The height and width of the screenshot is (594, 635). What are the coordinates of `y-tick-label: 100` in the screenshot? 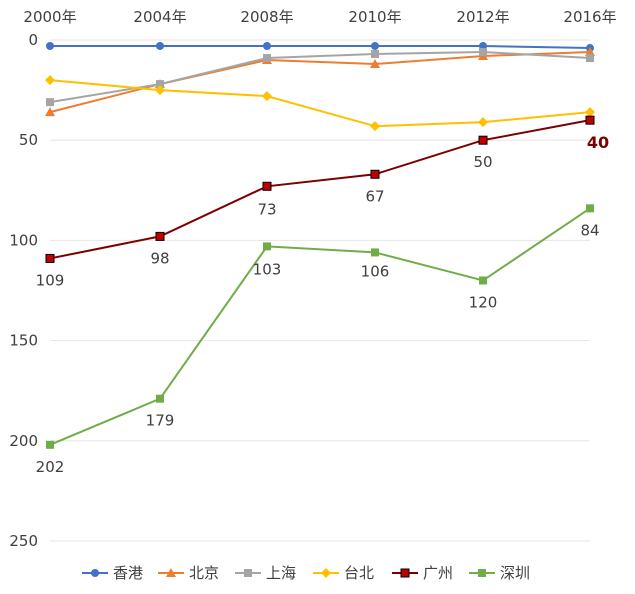 It's located at (23, 240).